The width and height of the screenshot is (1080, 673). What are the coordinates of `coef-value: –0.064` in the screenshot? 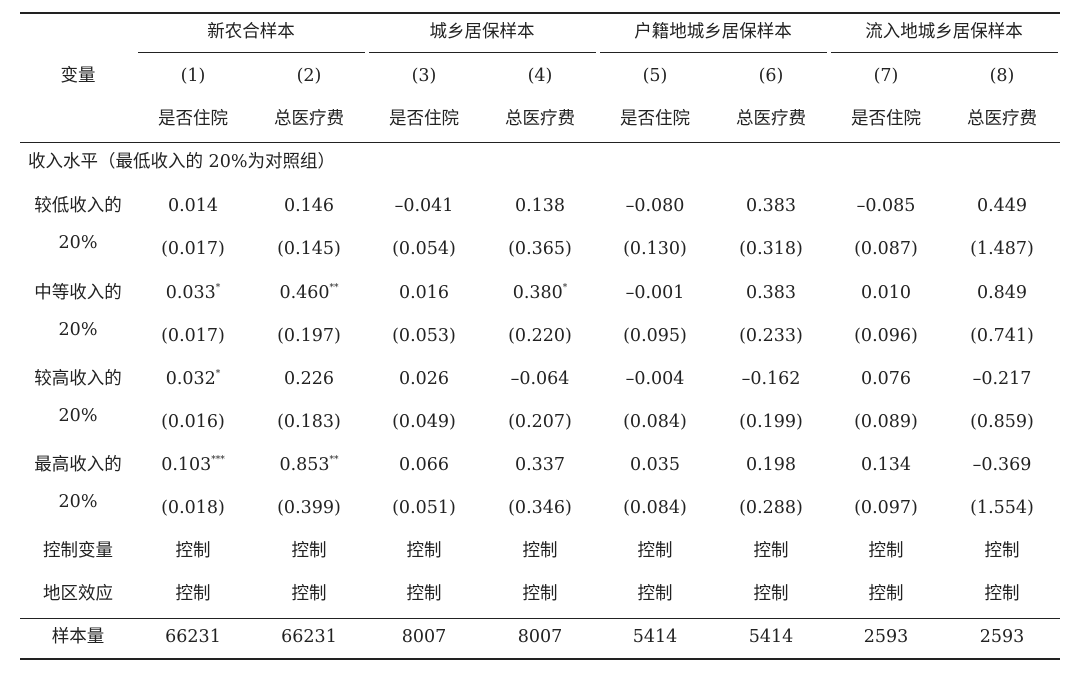 It's located at (540, 379).